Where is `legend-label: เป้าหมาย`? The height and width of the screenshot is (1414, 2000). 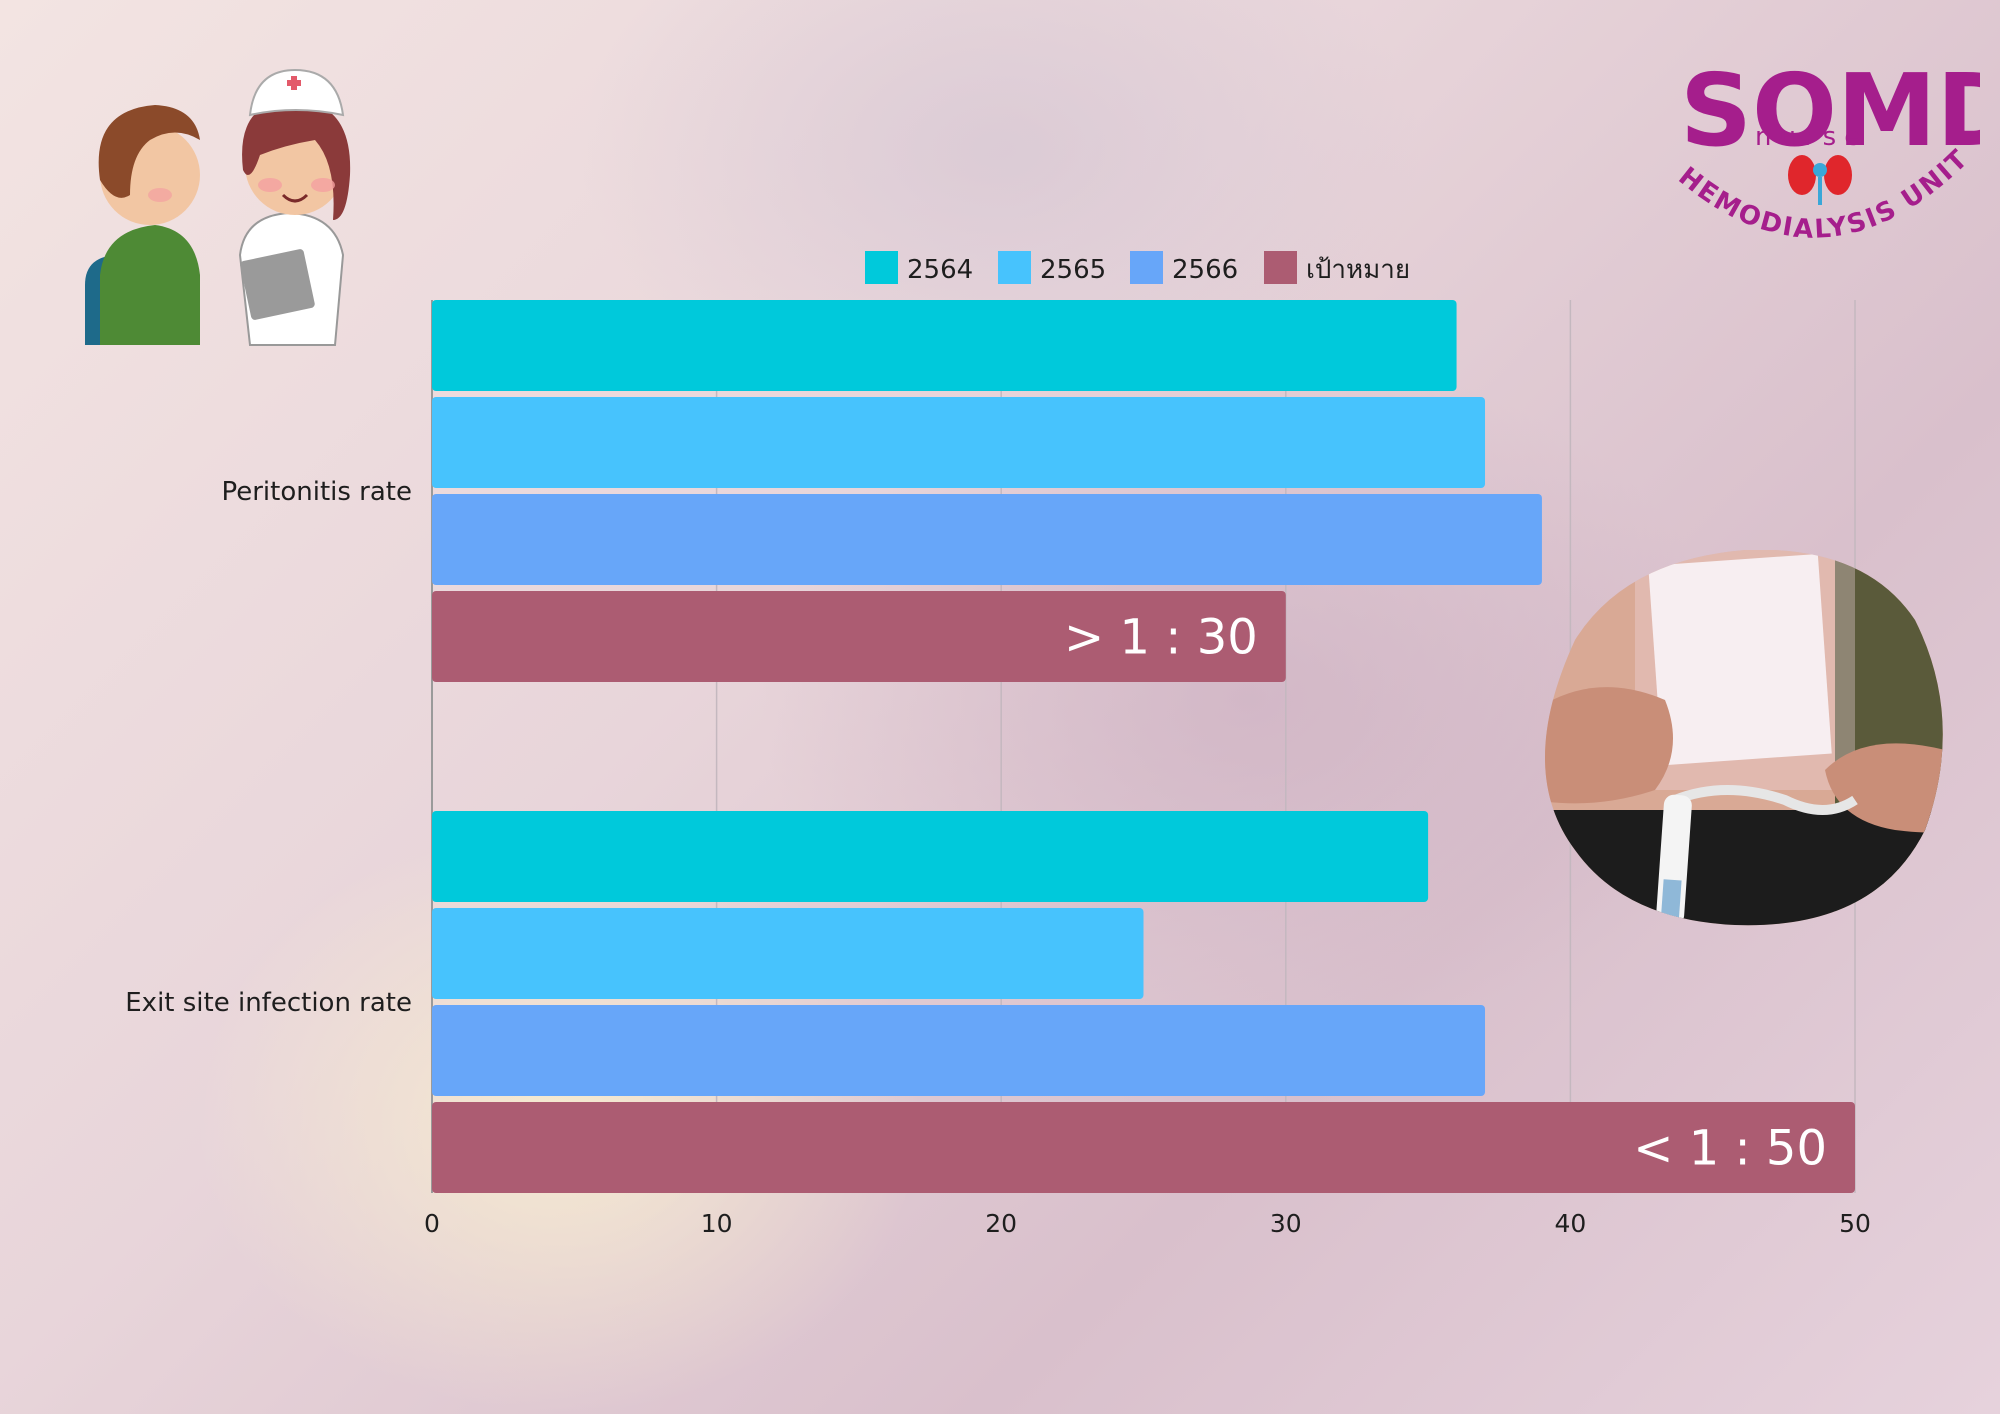 legend-label: เป้าหมาย is located at coordinates (1358, 270).